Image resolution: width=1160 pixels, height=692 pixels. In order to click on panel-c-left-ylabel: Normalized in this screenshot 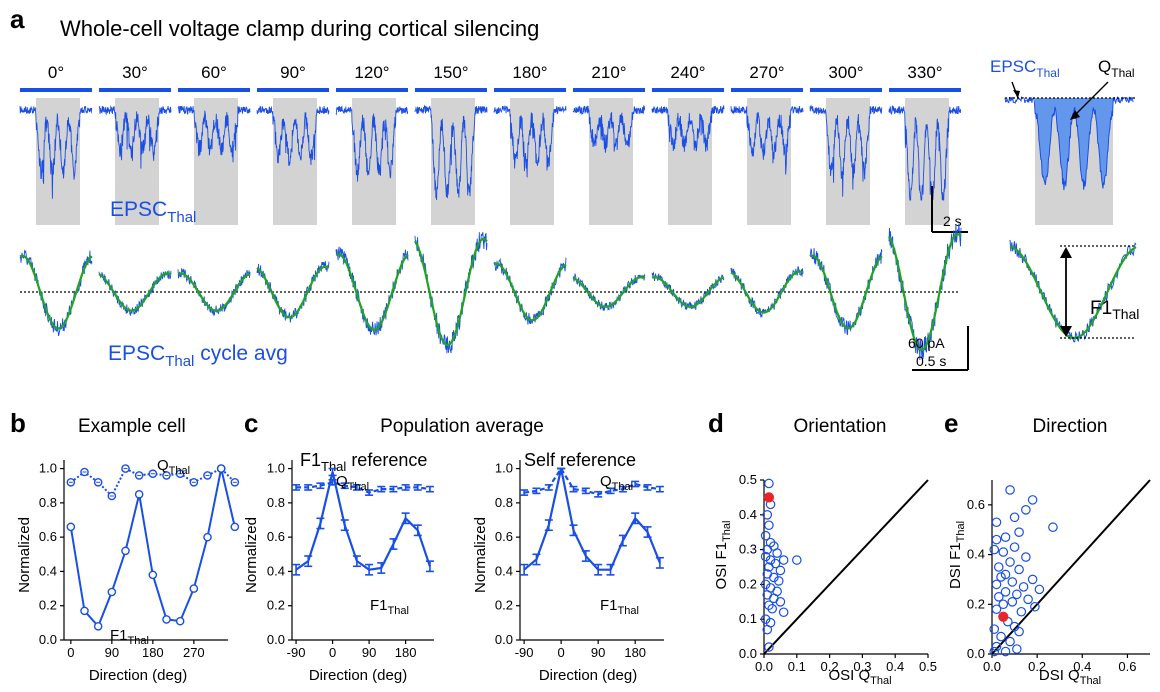, I will do `click(251, 555)`.